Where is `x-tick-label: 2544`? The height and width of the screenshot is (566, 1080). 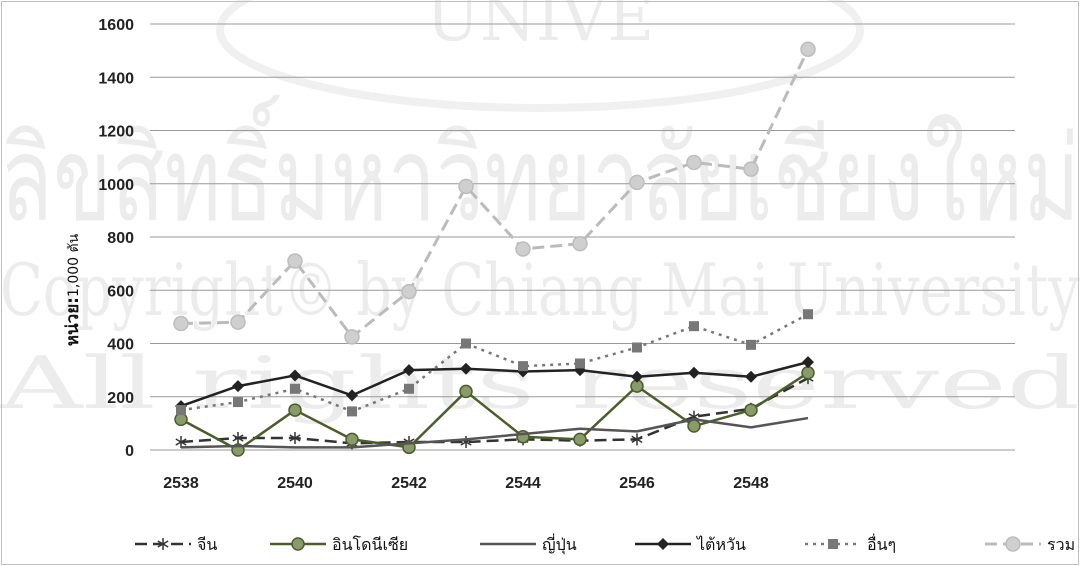 x-tick-label: 2544 is located at coordinates (523, 483).